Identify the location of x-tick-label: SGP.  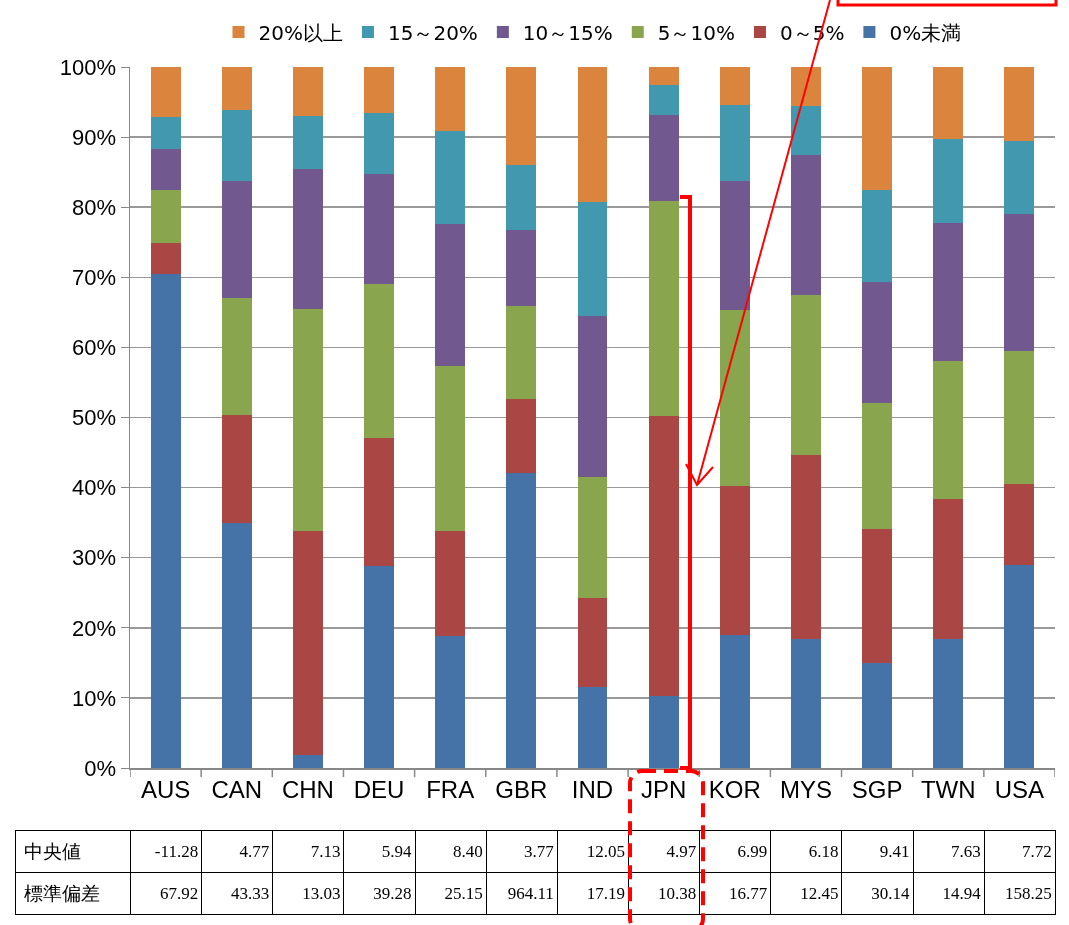
(877, 790).